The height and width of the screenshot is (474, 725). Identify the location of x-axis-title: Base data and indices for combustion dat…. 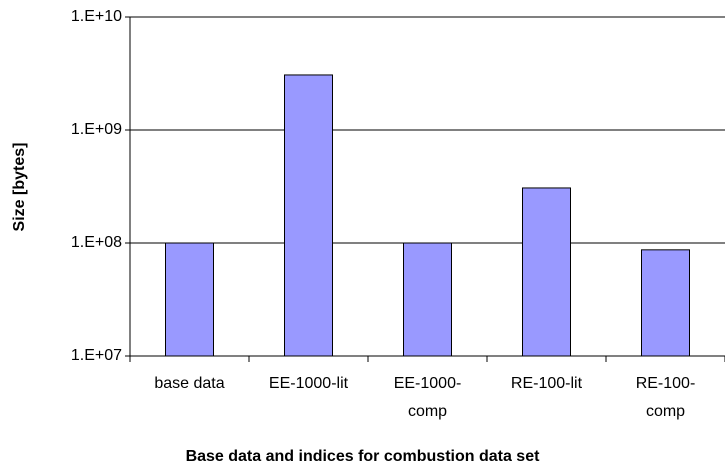
(362, 456).